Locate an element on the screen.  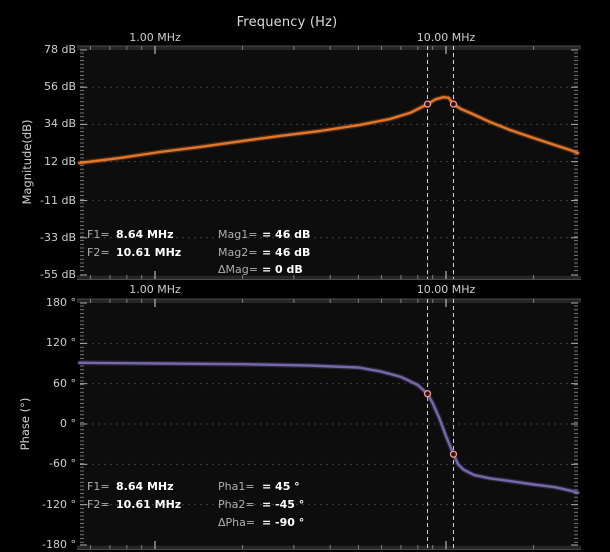
mag-f1-value: 8.64 MHz is located at coordinates (145, 234).